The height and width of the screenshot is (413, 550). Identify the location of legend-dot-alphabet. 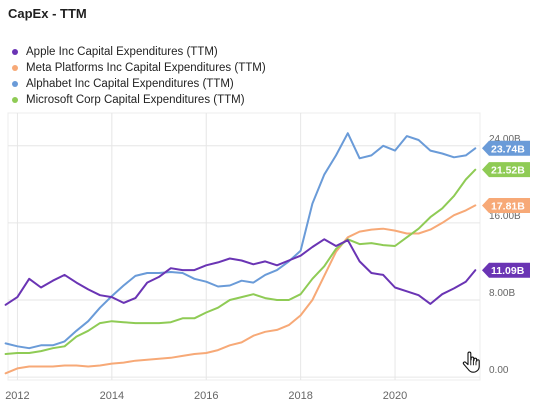
(15, 84).